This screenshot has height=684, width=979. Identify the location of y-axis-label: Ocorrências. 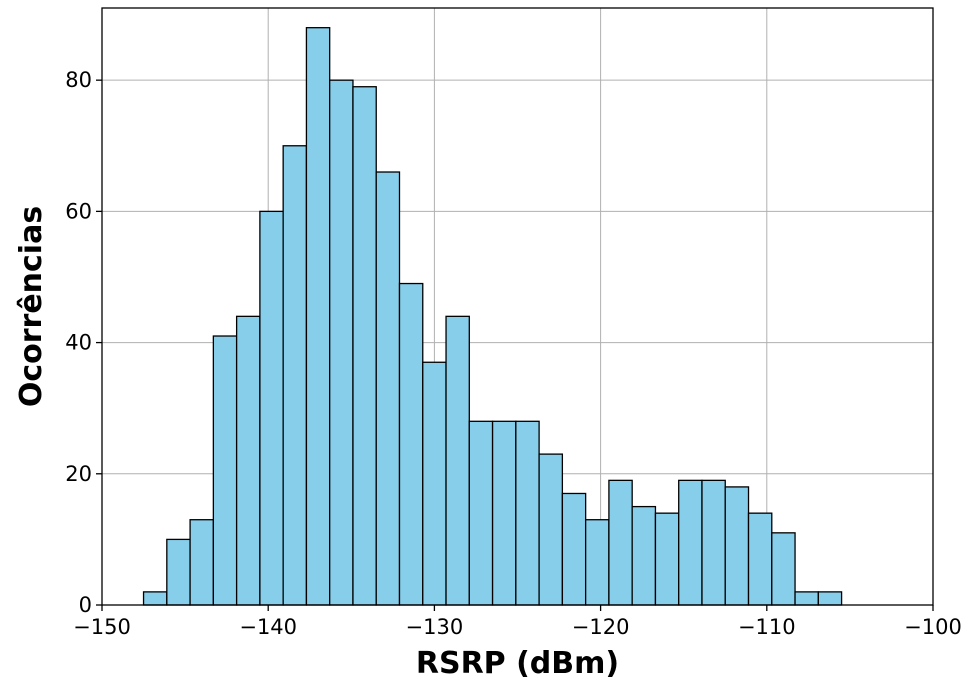
(31, 306).